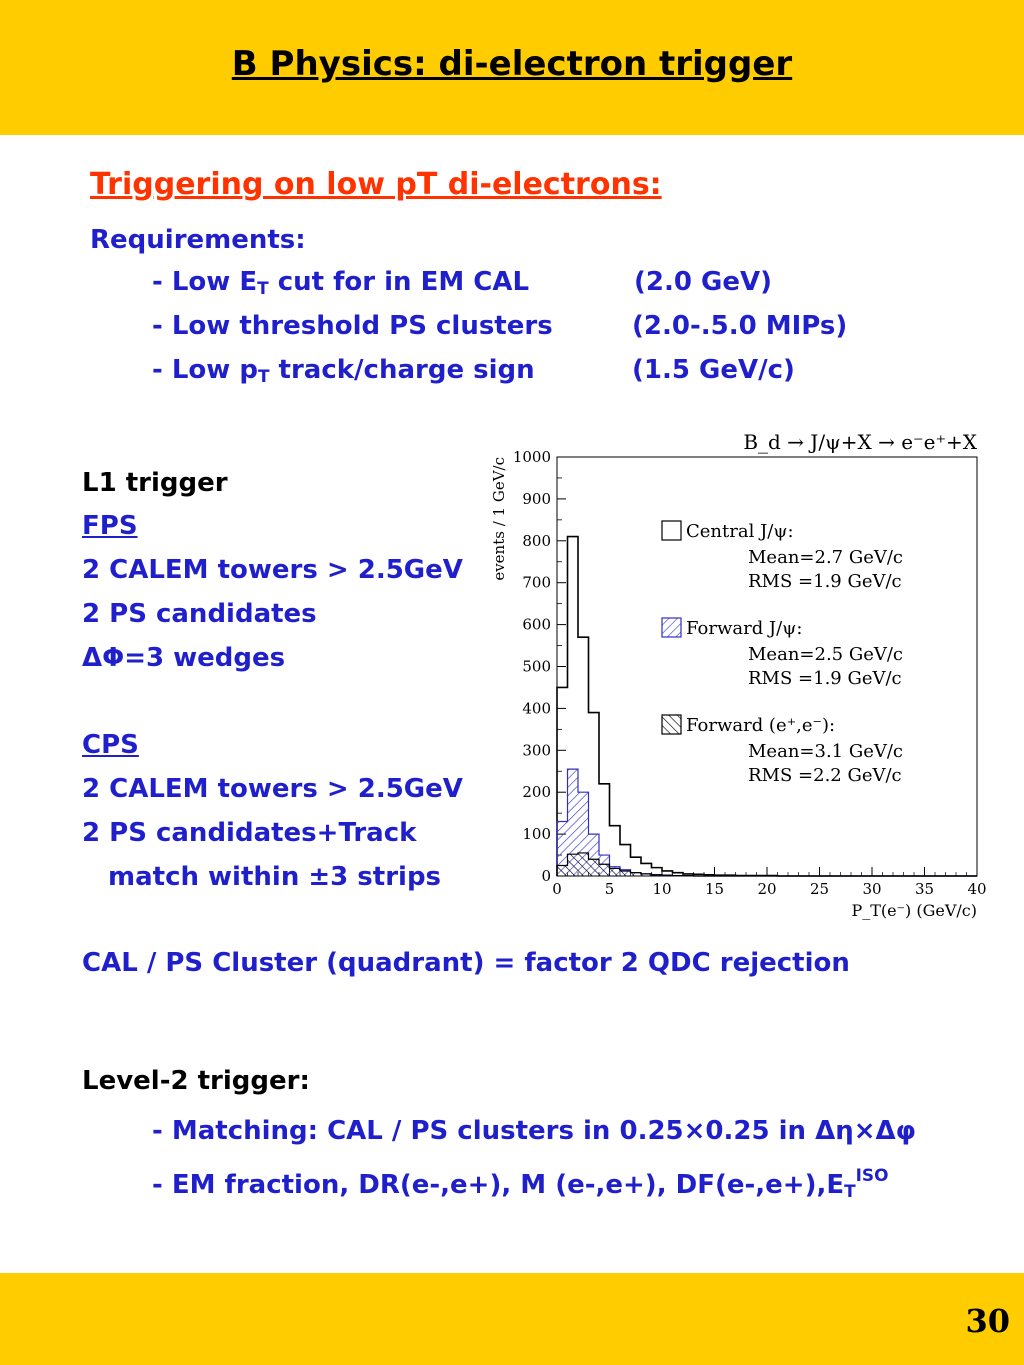 Image resolution: width=1024 pixels, height=1365 pixels. I want to click on legend-mean: Mean=2.7 GeV/c, so click(825, 557).